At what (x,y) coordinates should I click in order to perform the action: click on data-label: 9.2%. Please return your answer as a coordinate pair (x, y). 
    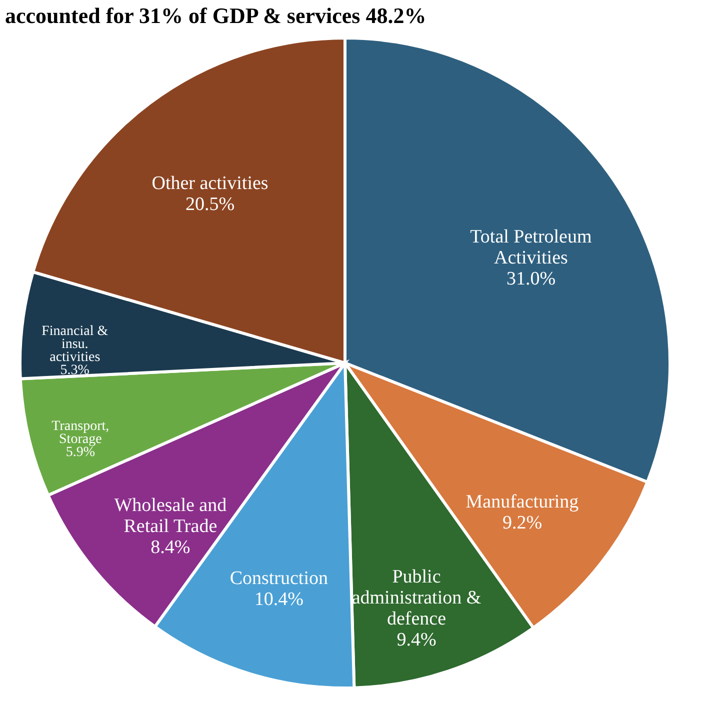
    Looking at the image, I should click on (522, 523).